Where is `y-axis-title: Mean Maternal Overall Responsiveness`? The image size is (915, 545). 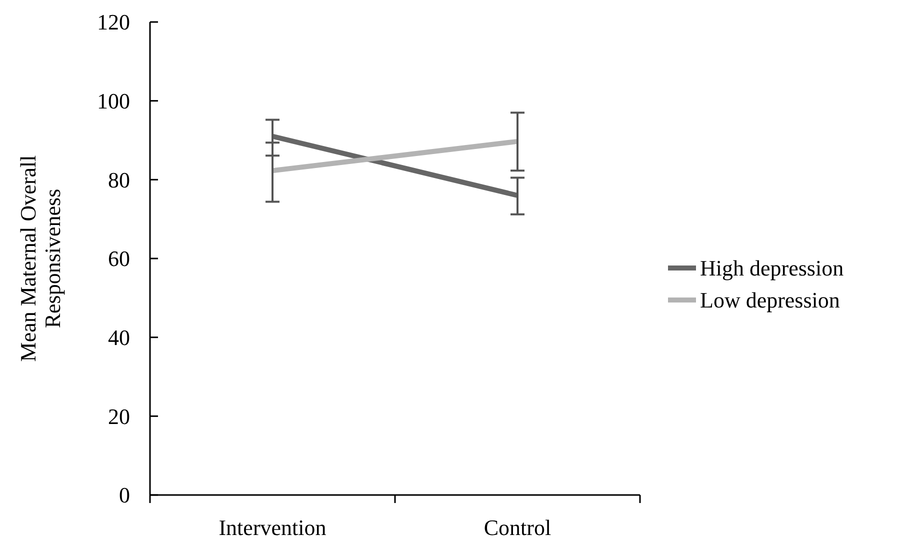 y-axis-title: Mean Maternal Overall Responsiveness is located at coordinates (40, 258).